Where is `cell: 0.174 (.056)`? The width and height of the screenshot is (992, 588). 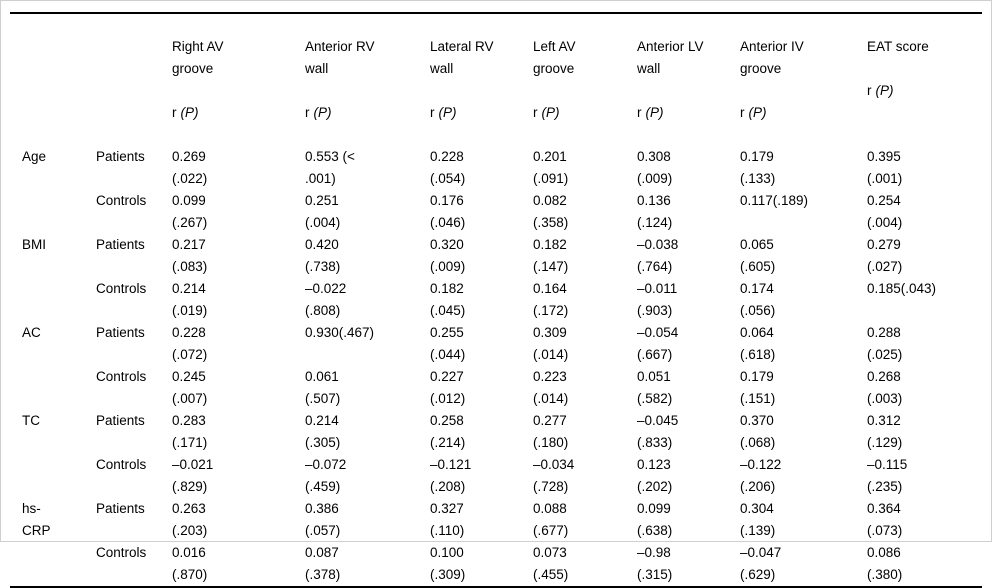
cell: 0.174 (.056) is located at coordinates (758, 299).